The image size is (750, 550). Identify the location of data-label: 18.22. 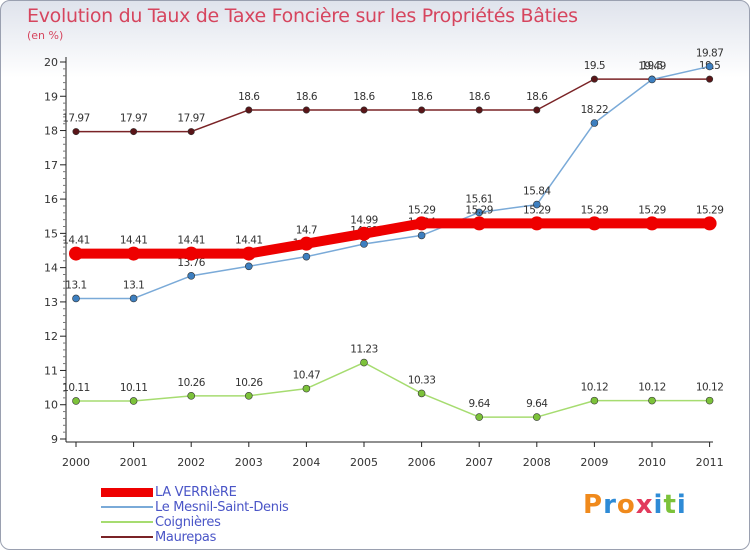
(595, 110).